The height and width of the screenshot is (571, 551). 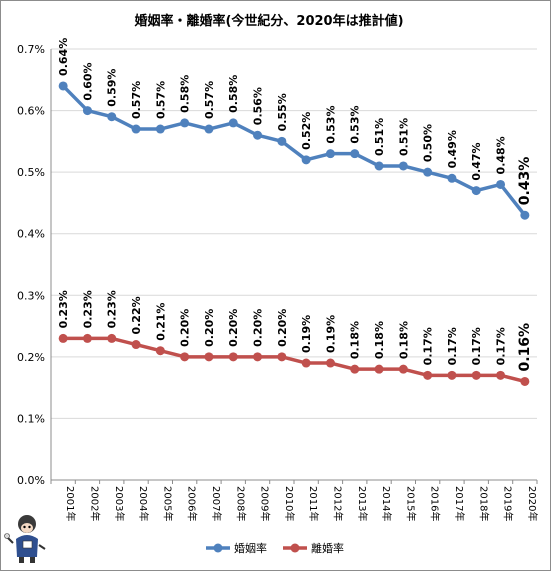 What do you see at coordinates (218, 548) in the screenshot?
I see `legend-marker` at bounding box center [218, 548].